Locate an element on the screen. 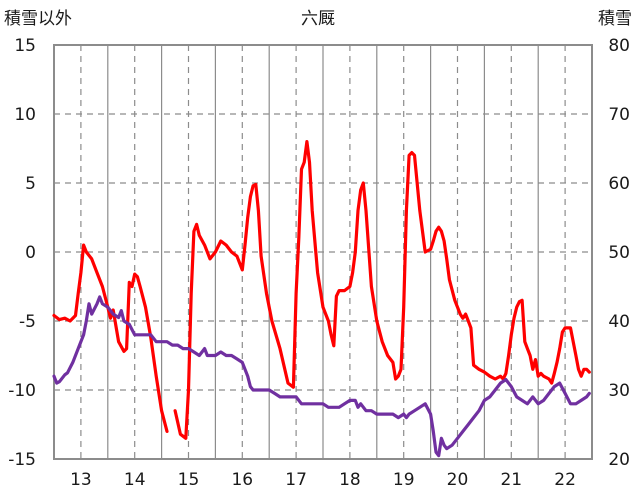  left-tick-label: 10 is located at coordinates (25, 115).